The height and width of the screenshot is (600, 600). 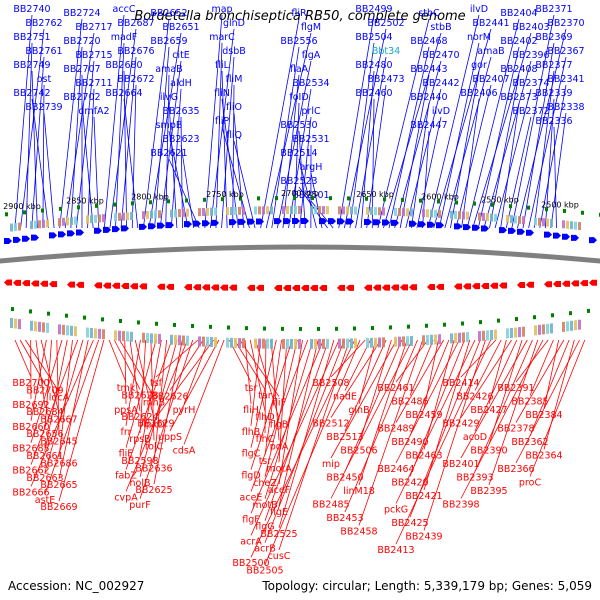 What do you see at coordinates (310, 139) in the screenshot?
I see `gene-label: BB2531` at bounding box center [310, 139].